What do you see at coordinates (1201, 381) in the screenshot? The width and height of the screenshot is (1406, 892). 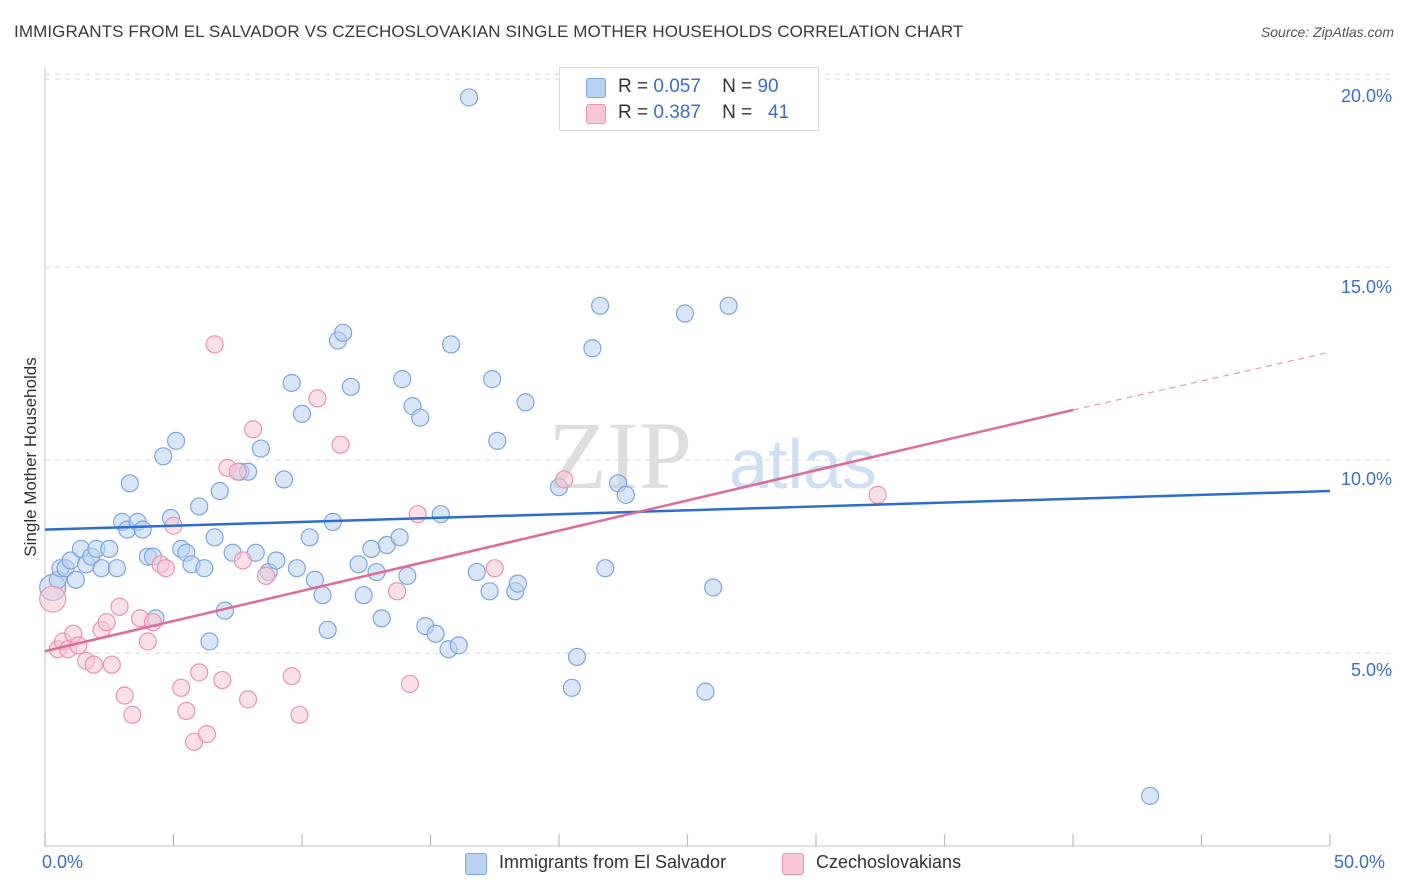 I see `trend-line-pink-extension` at bounding box center [1201, 381].